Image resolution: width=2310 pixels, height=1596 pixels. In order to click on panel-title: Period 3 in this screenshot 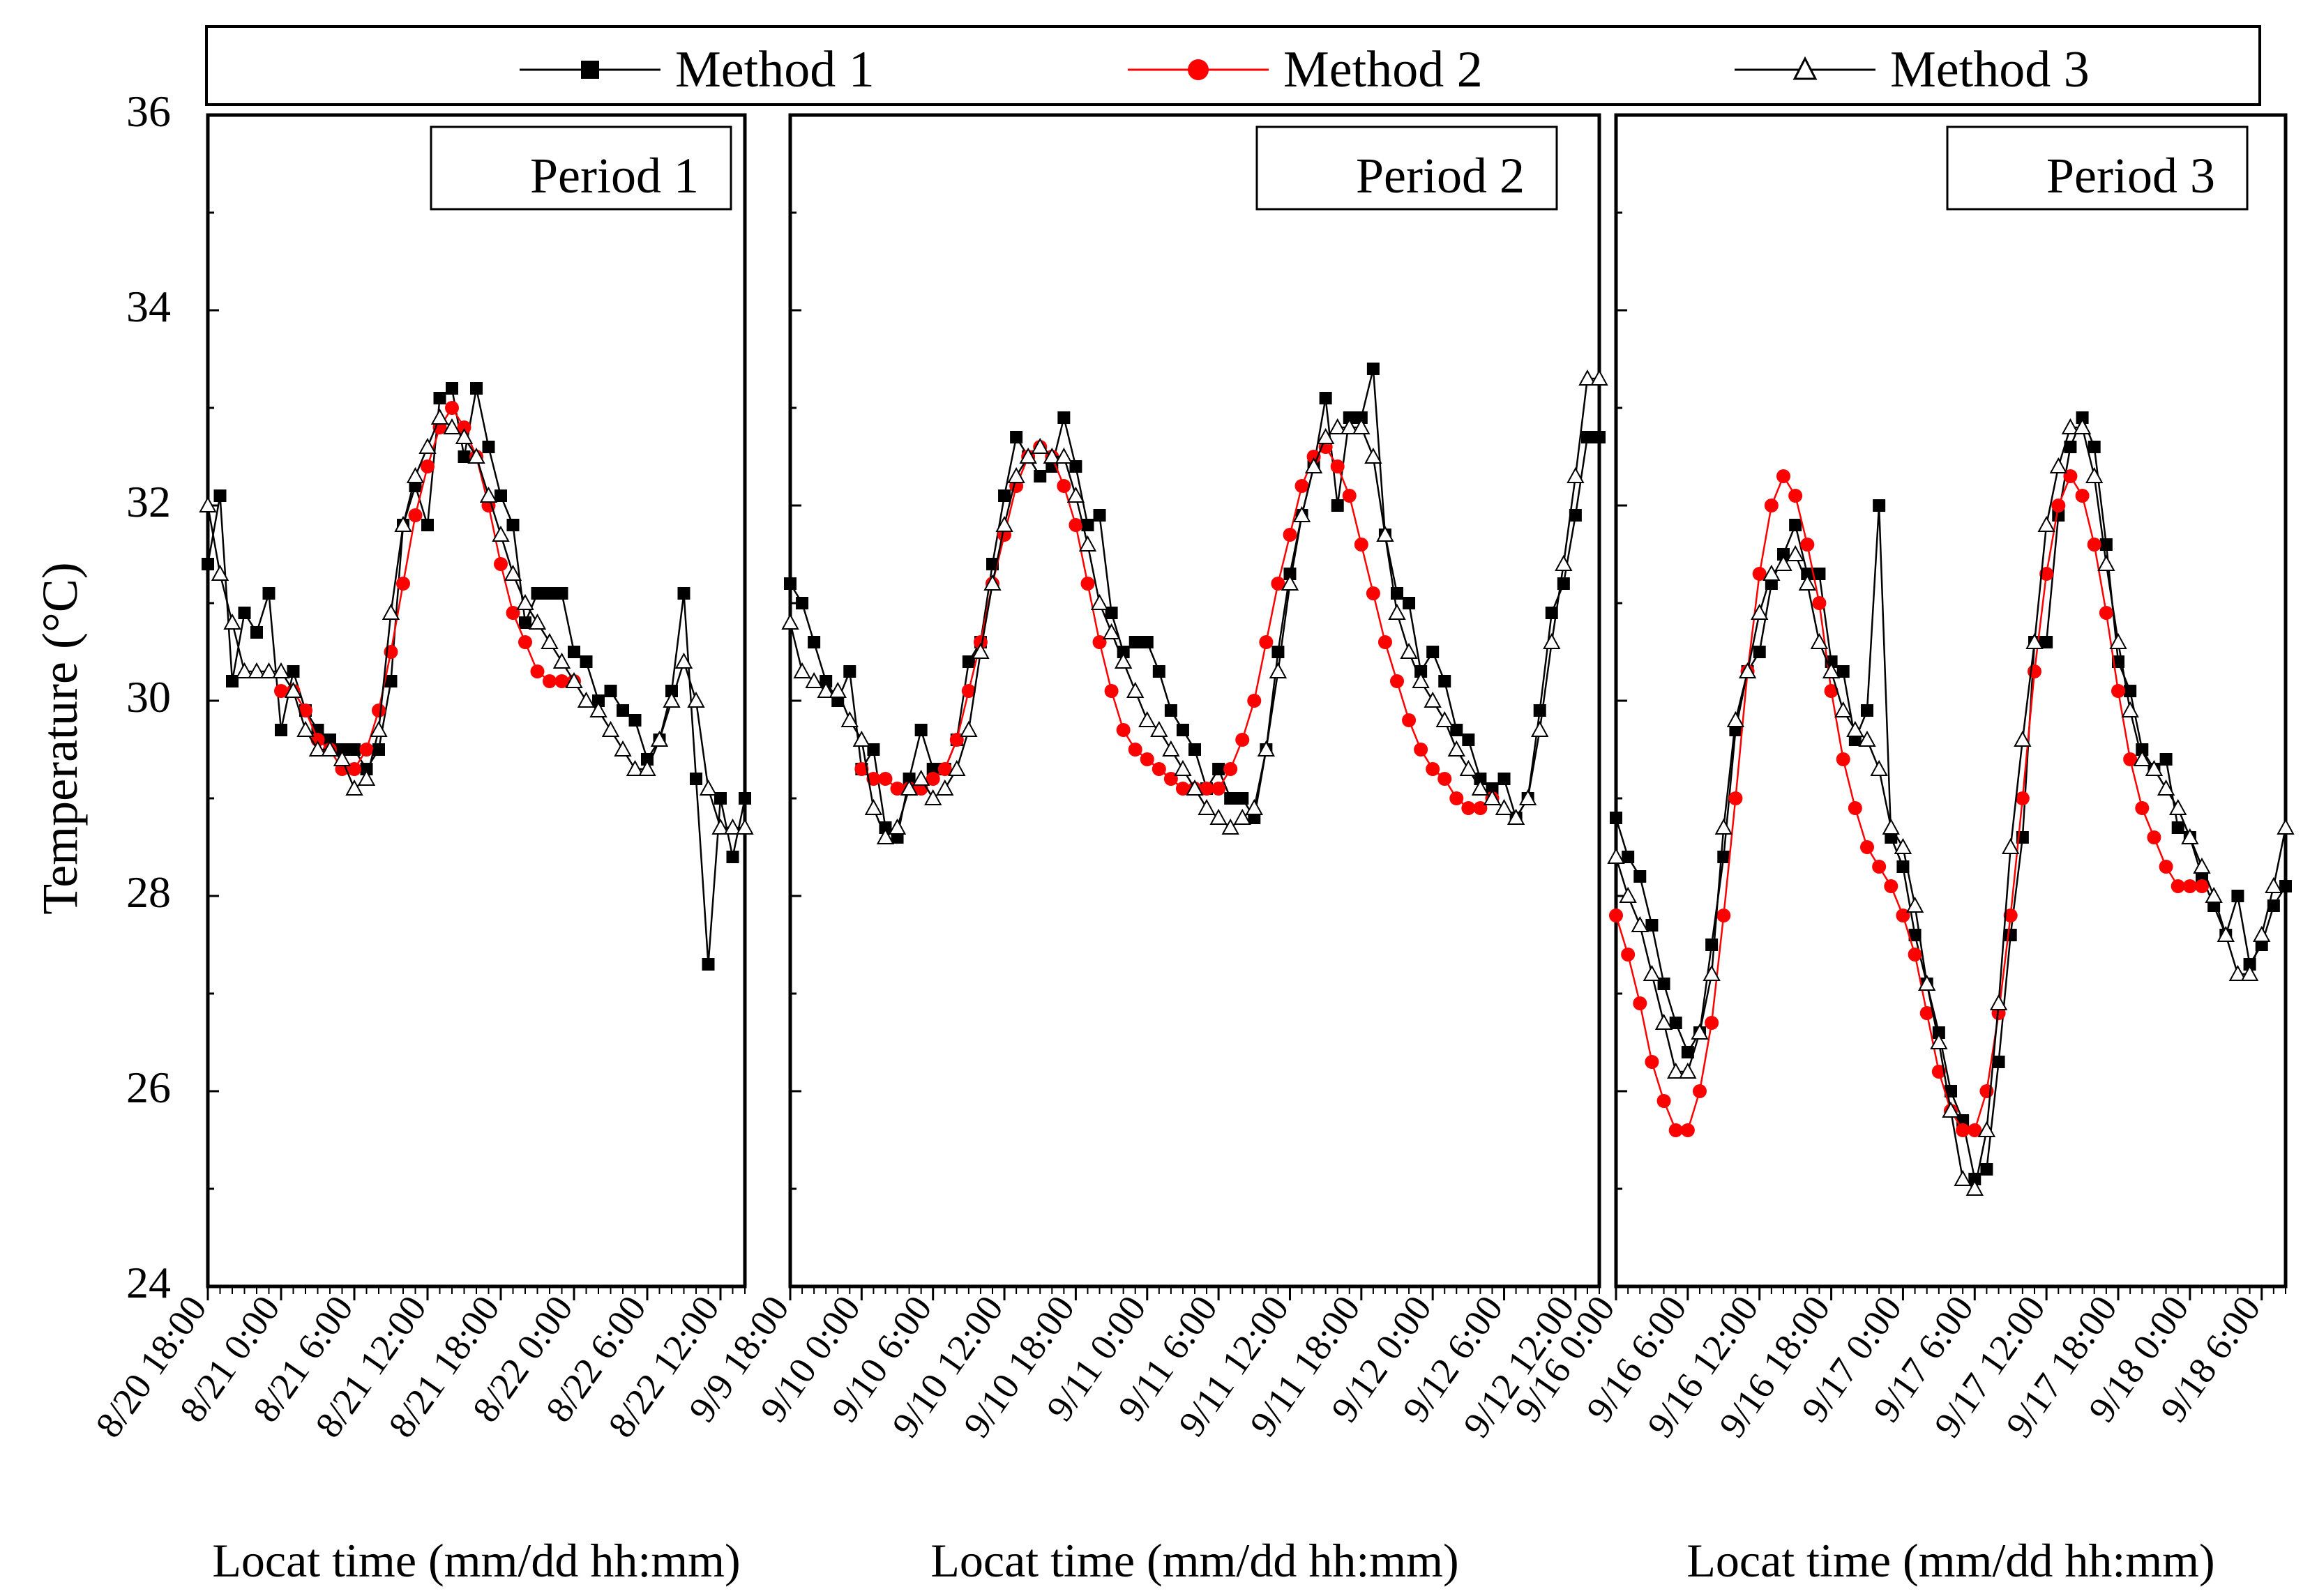, I will do `click(2130, 176)`.